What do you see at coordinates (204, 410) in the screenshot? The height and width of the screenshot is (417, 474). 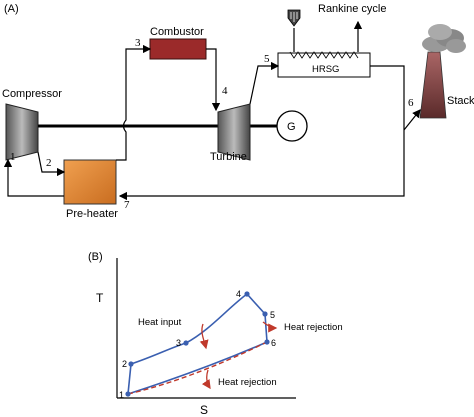 I see `x-axis-label: S` at bounding box center [204, 410].